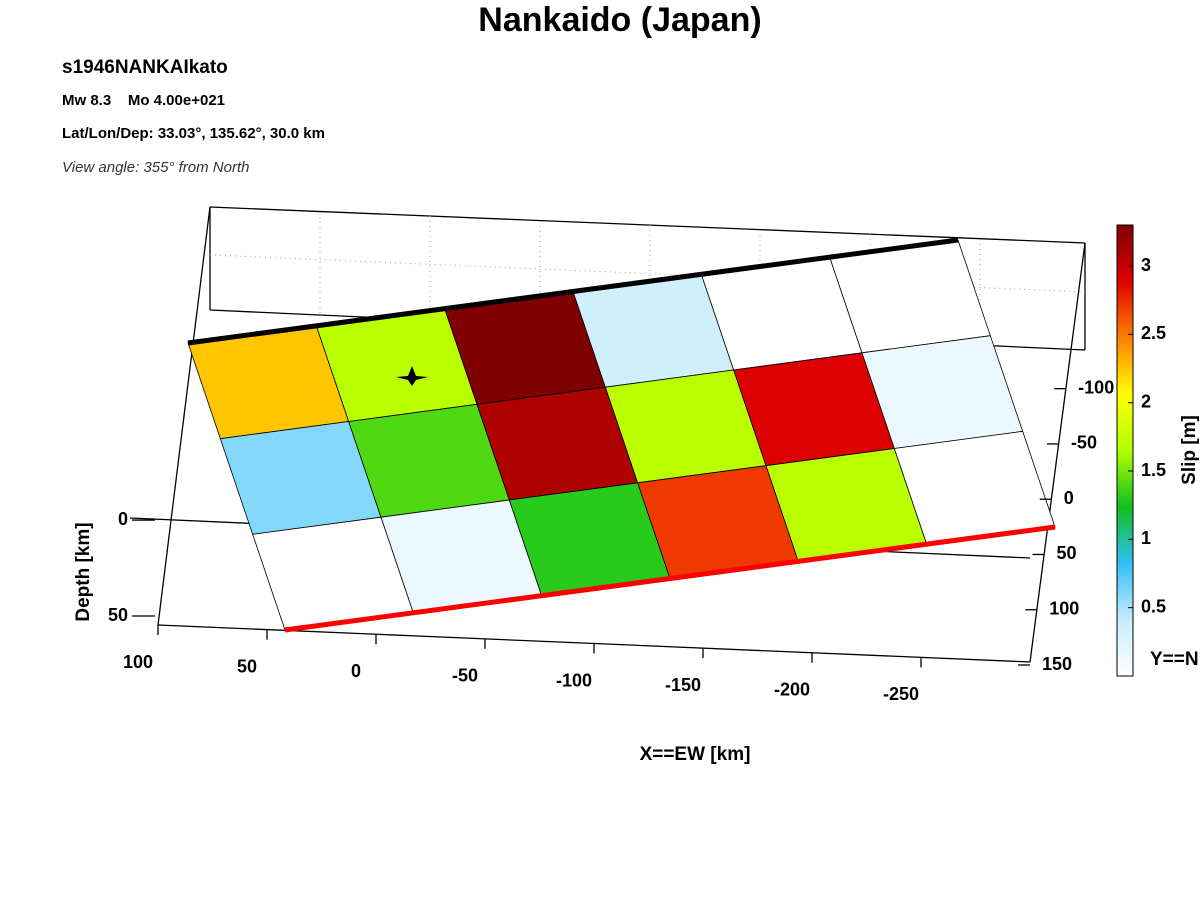  Describe the element at coordinates (683, 685) in the screenshot. I see `x-tick-label: -150` at that location.